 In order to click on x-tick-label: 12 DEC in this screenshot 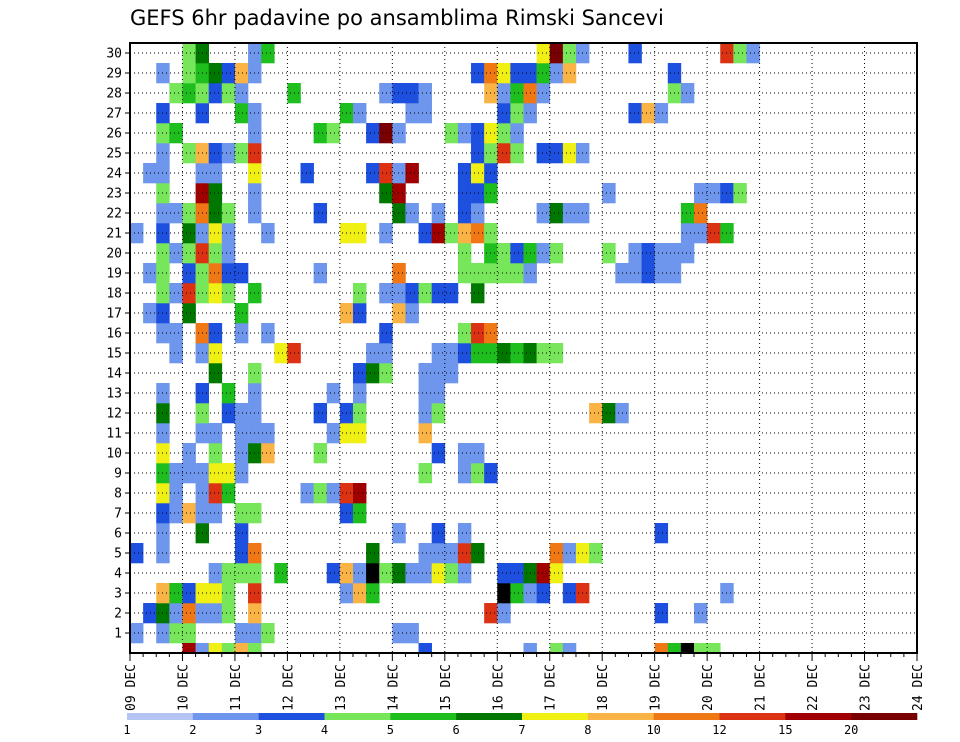, I will do `click(288, 687)`.